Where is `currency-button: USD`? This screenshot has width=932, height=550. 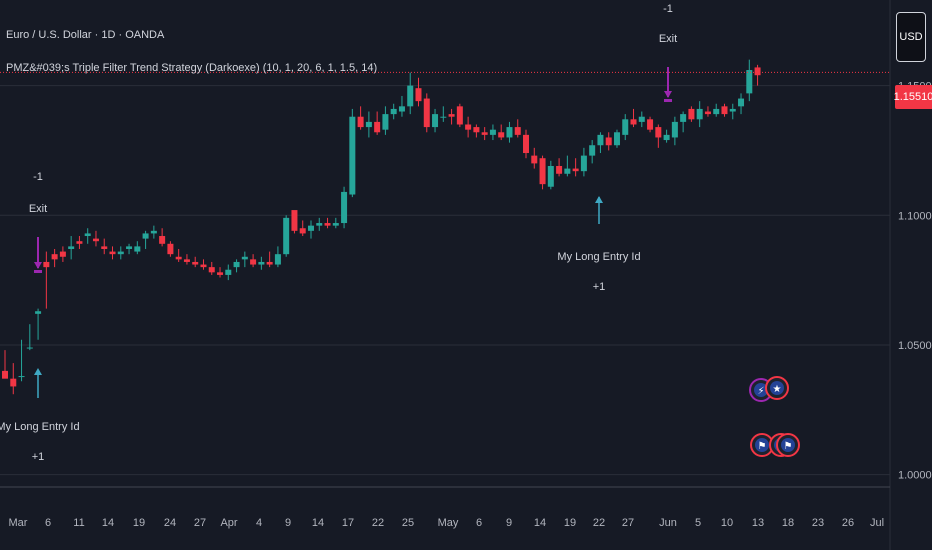
currency-button: USD is located at coordinates (911, 37).